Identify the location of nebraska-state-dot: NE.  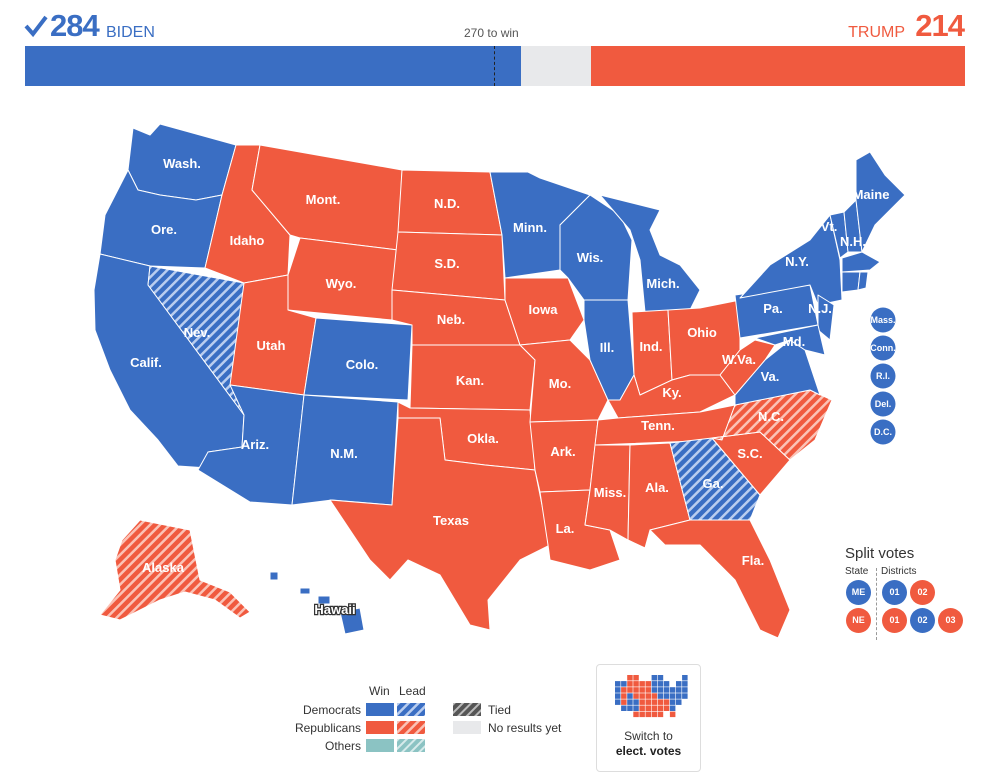
(858, 620).